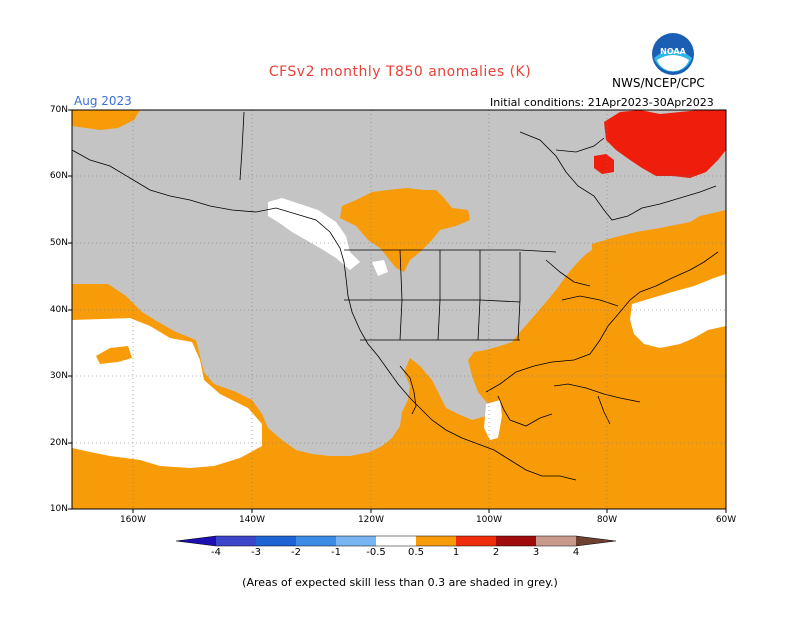 The image size is (800, 618). What do you see at coordinates (658, 83) in the screenshot?
I see `organization-label: NWS/NCEP/CPC` at bounding box center [658, 83].